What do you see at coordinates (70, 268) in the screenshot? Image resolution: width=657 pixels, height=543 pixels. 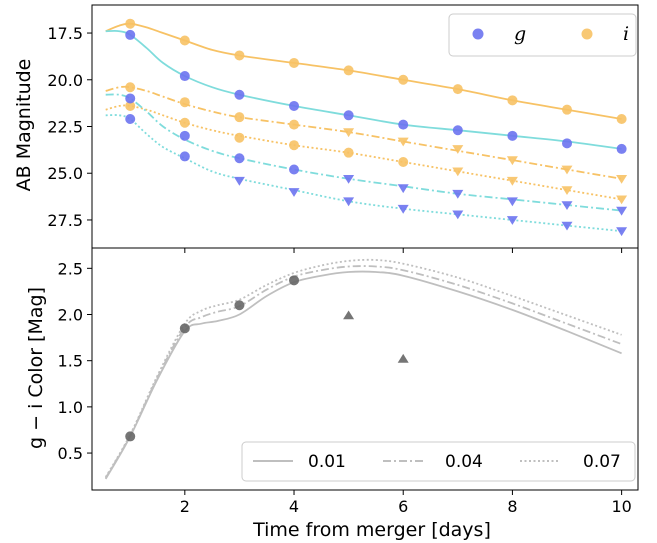 I see `bottom-ytick-label-4: 2.5` at bounding box center [70, 268].